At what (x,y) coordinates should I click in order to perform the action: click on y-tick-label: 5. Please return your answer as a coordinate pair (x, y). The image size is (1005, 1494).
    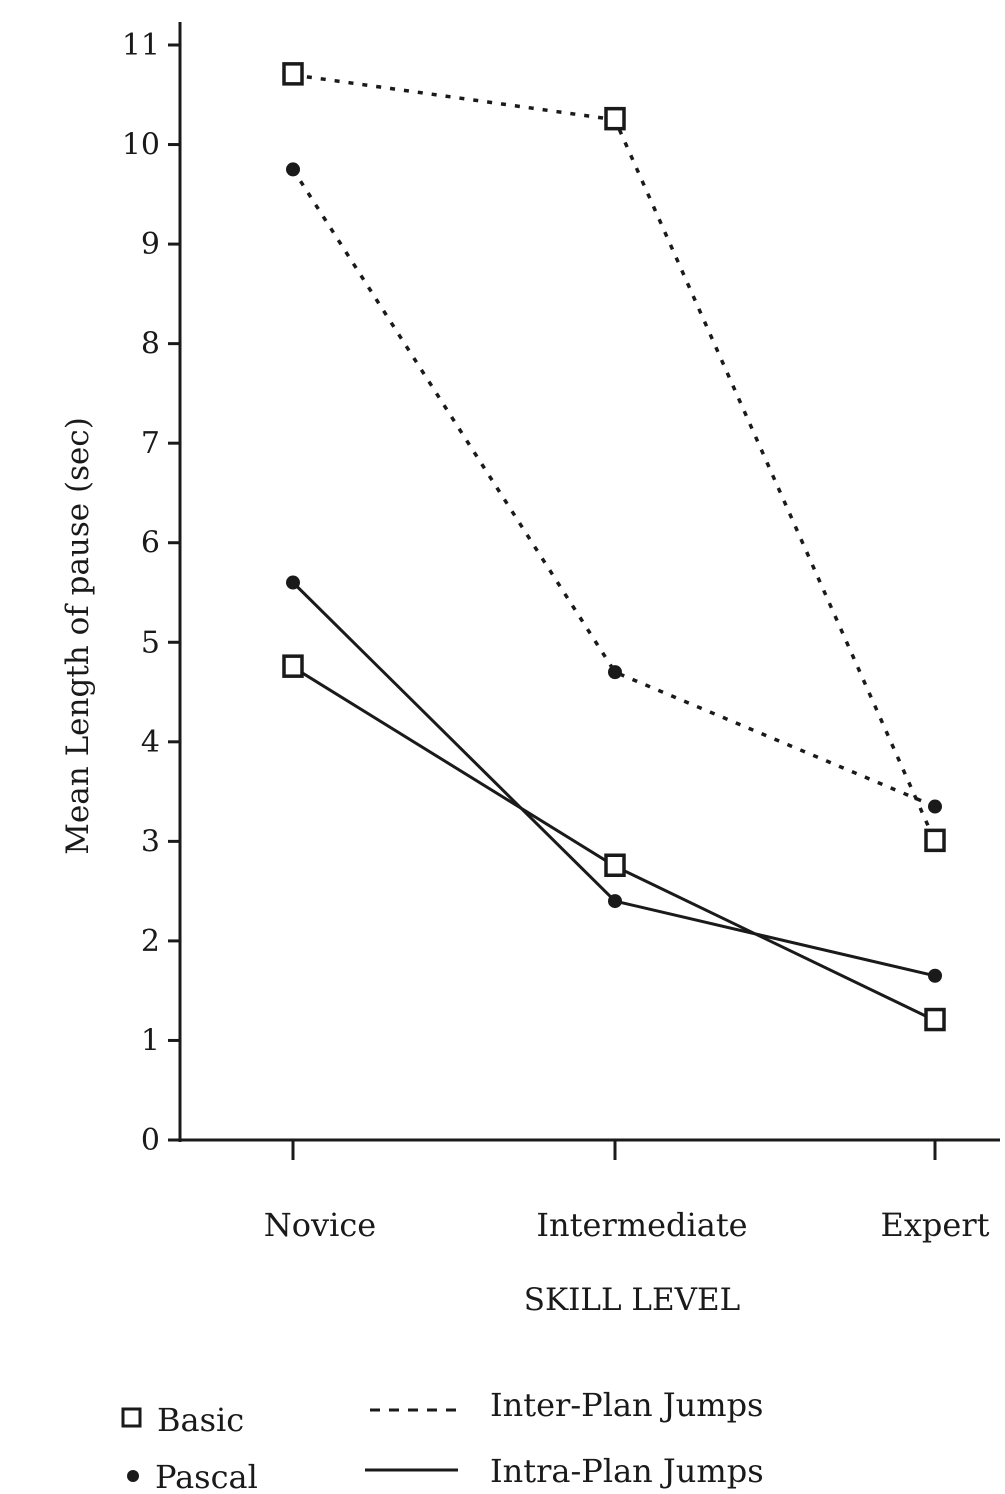
    Looking at the image, I should click on (150, 642).